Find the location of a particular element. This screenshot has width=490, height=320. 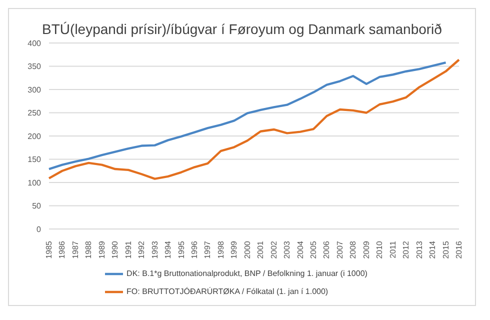

x-tick-label: 1999 is located at coordinates (234, 249).